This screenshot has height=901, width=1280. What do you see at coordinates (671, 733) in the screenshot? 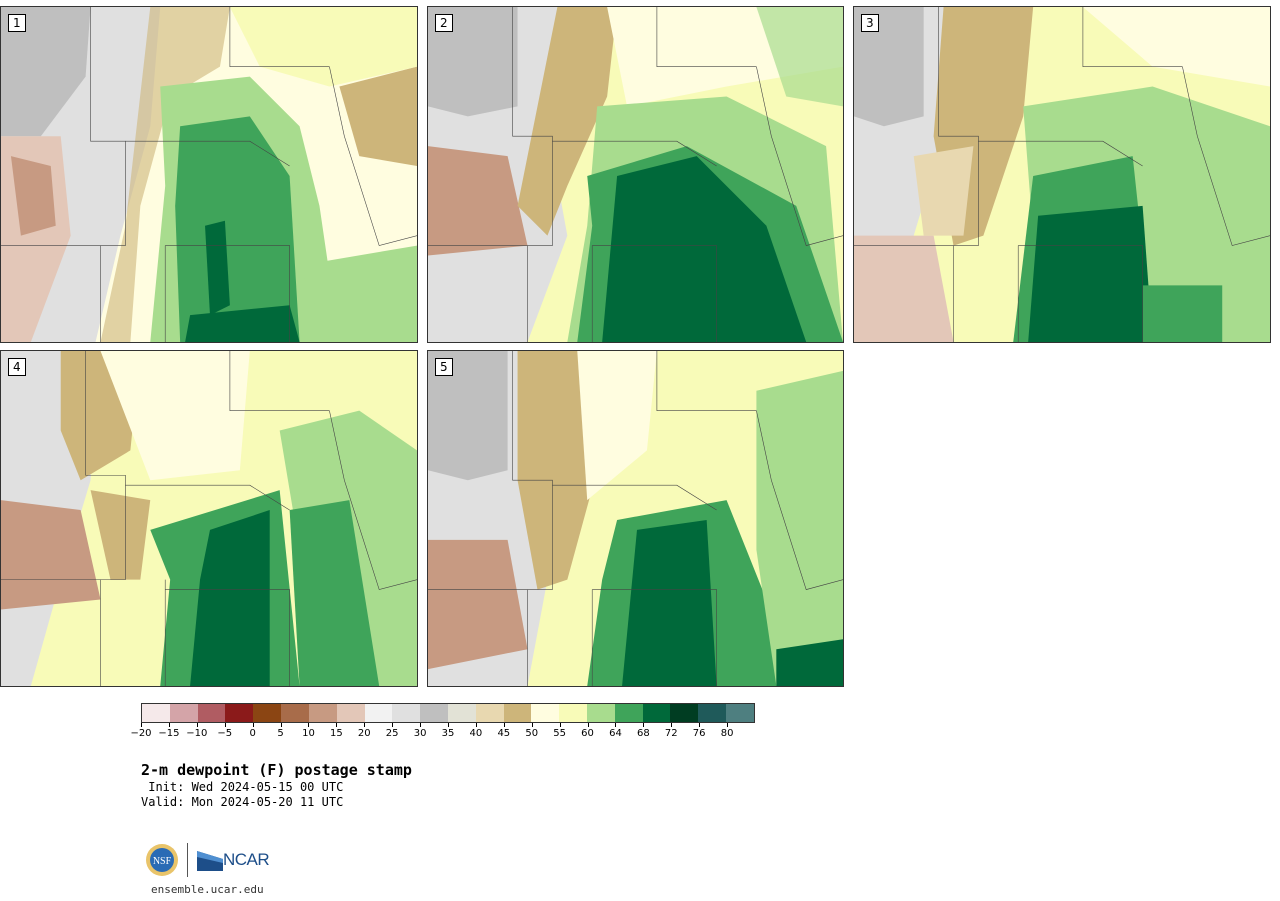
I see `colorbar-tick-label: 72` at bounding box center [671, 733].